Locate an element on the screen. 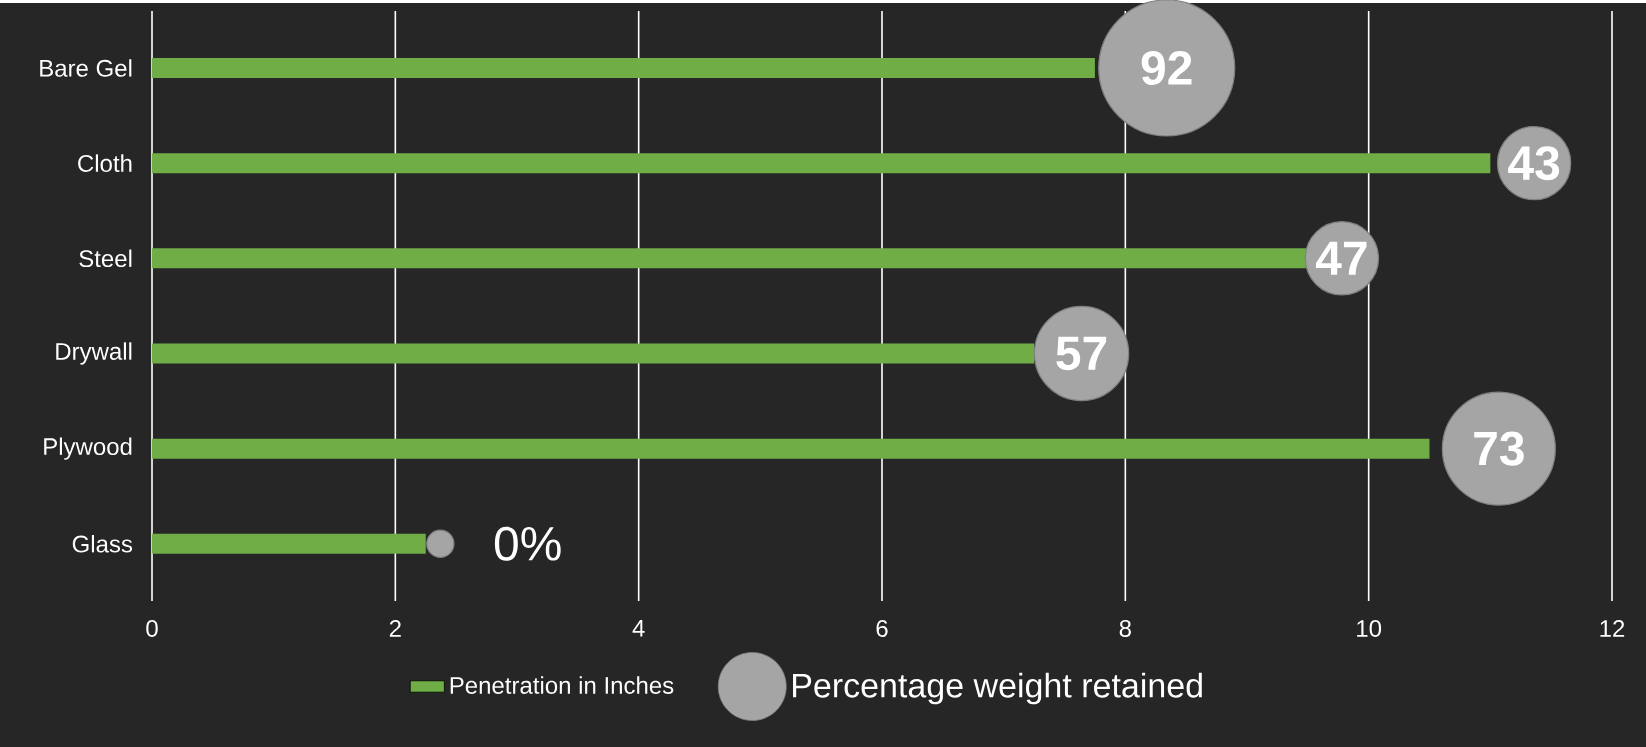 This screenshot has width=1646, height=747. annotation: 0% is located at coordinates (527, 543).